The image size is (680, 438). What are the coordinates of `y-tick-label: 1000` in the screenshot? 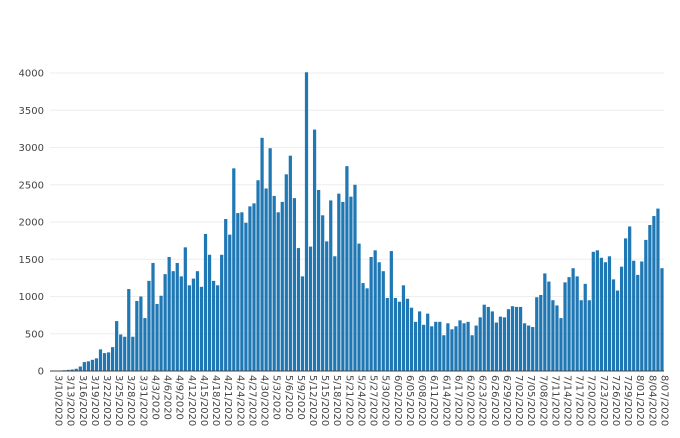 It's located at (31, 297).